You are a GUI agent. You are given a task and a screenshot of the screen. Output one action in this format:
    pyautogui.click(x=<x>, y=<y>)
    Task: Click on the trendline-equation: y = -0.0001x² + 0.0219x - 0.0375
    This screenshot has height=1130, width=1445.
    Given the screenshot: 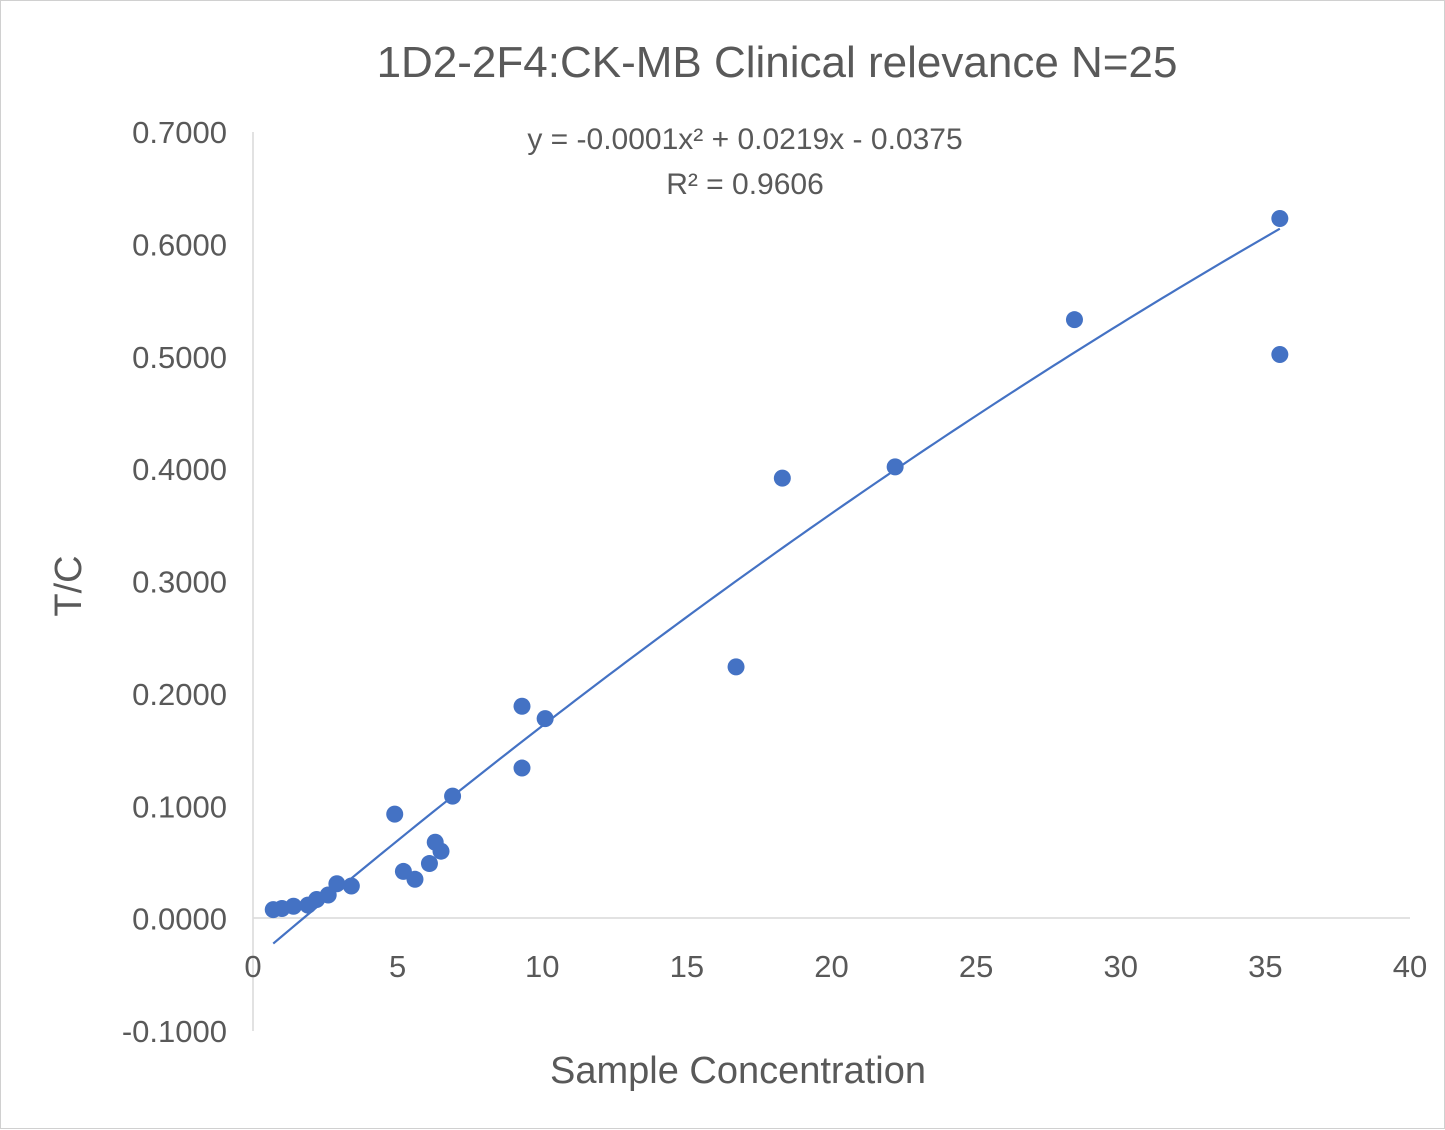 What is the action you would take?
    pyautogui.click(x=744, y=139)
    